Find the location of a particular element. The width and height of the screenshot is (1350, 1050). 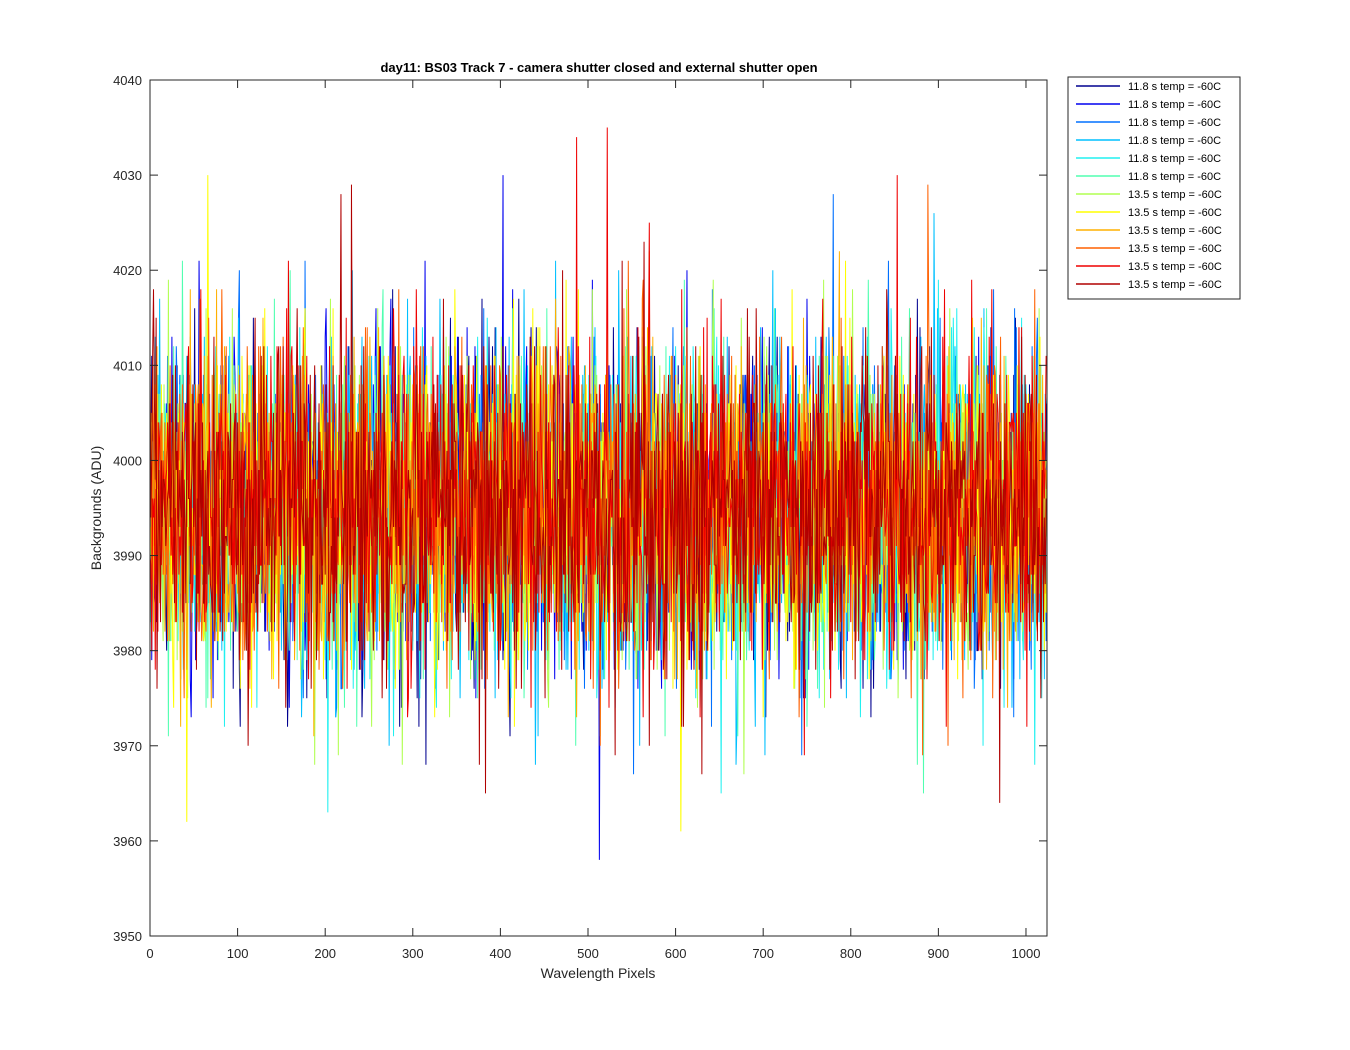

x-tick-label: 1000 is located at coordinates (1026, 953).